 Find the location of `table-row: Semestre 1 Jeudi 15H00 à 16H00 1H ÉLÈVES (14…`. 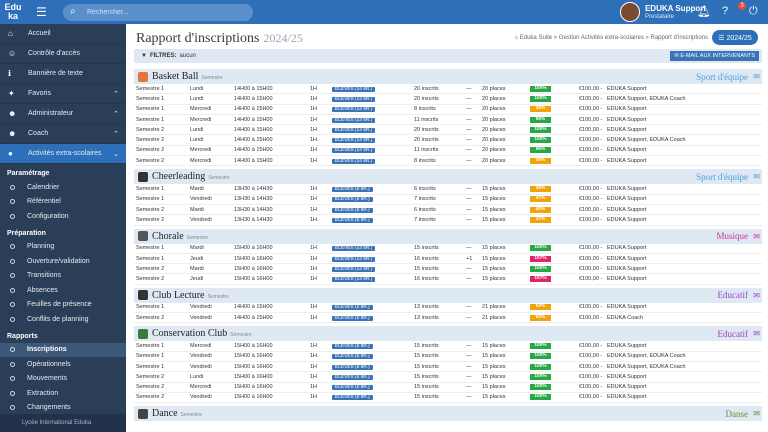

table-row: Semestre 1 Jeudi 15H00 à 16H00 1H ÉLÈVES (14… is located at coordinates (448, 259).